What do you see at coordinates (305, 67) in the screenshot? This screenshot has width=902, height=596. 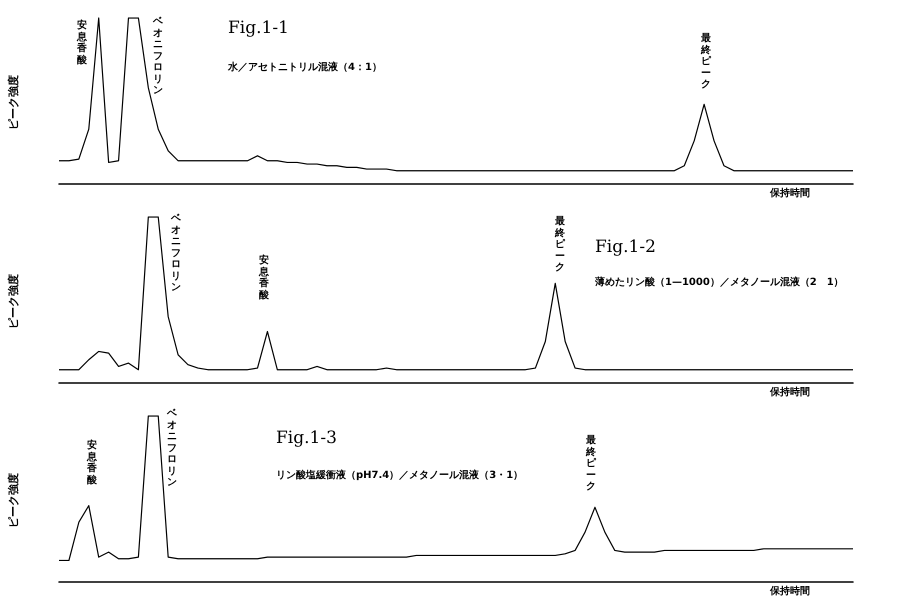 I see `text: 水／アセトニトリル混液（4：1）` at bounding box center [305, 67].